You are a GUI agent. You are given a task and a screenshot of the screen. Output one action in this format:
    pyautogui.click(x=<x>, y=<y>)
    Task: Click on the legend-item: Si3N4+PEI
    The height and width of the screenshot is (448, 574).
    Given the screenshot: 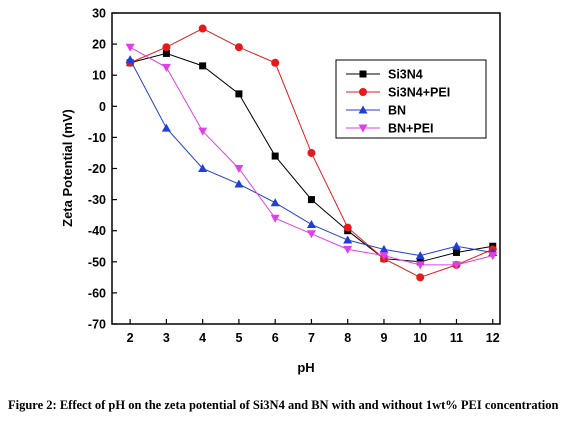 What is the action you would take?
    pyautogui.click(x=398, y=93)
    